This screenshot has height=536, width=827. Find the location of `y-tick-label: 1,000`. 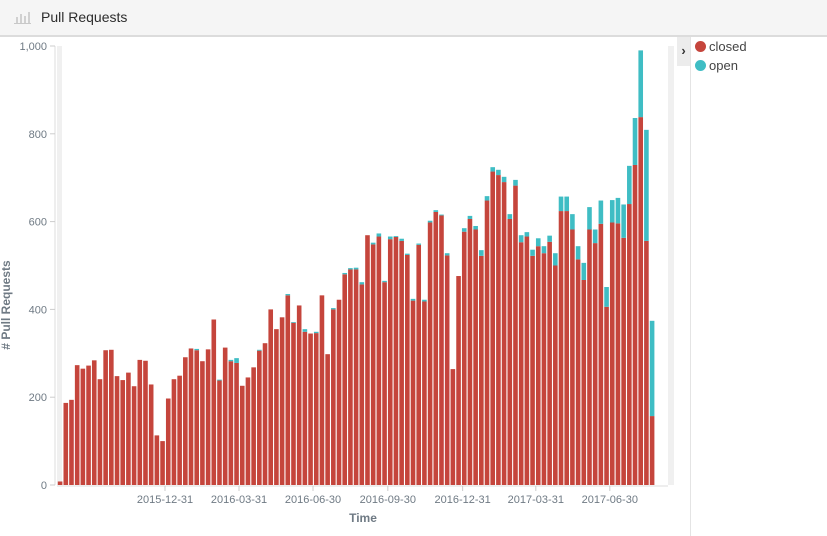

y-tick-label: 1,000 is located at coordinates (33, 47).